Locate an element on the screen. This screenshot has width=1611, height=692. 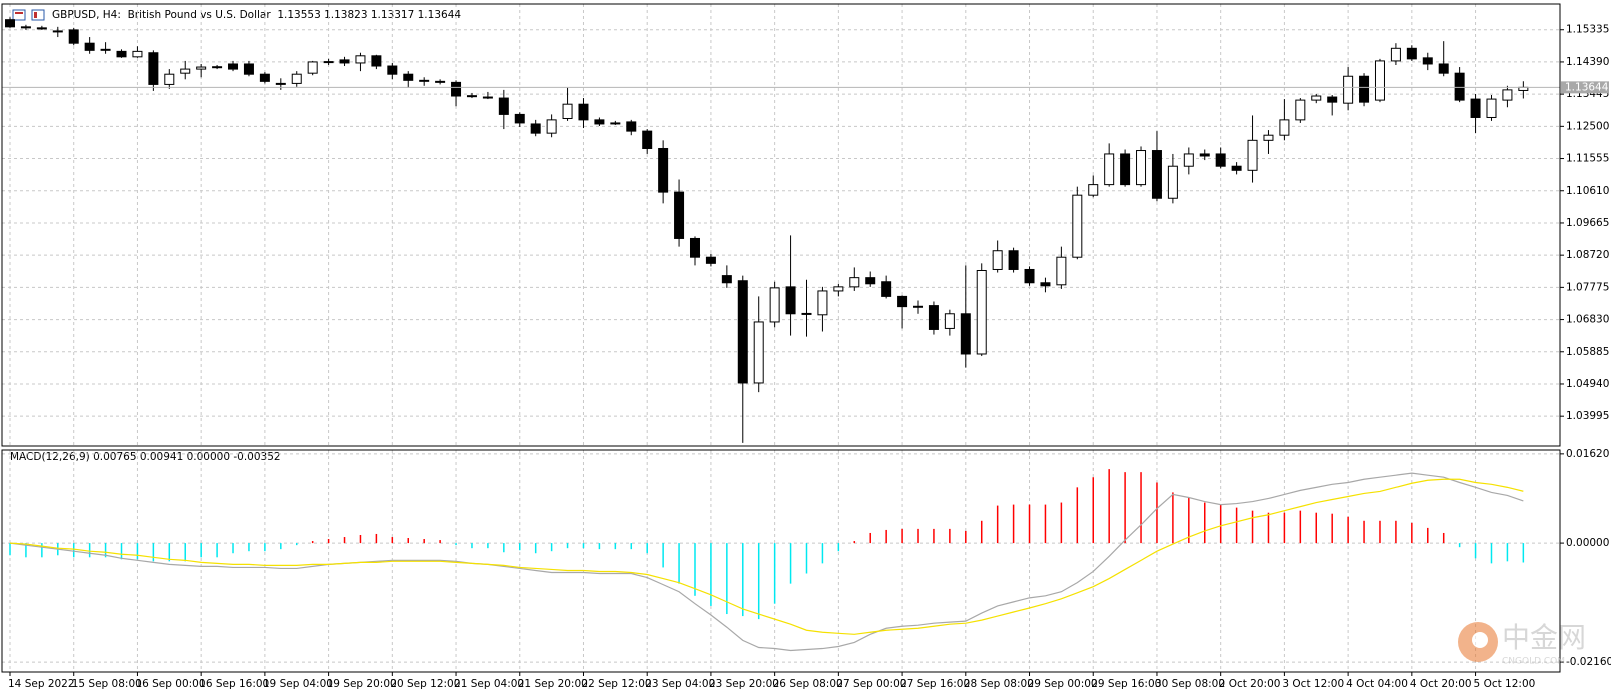
price-label-box is located at coordinates (1585, 87).